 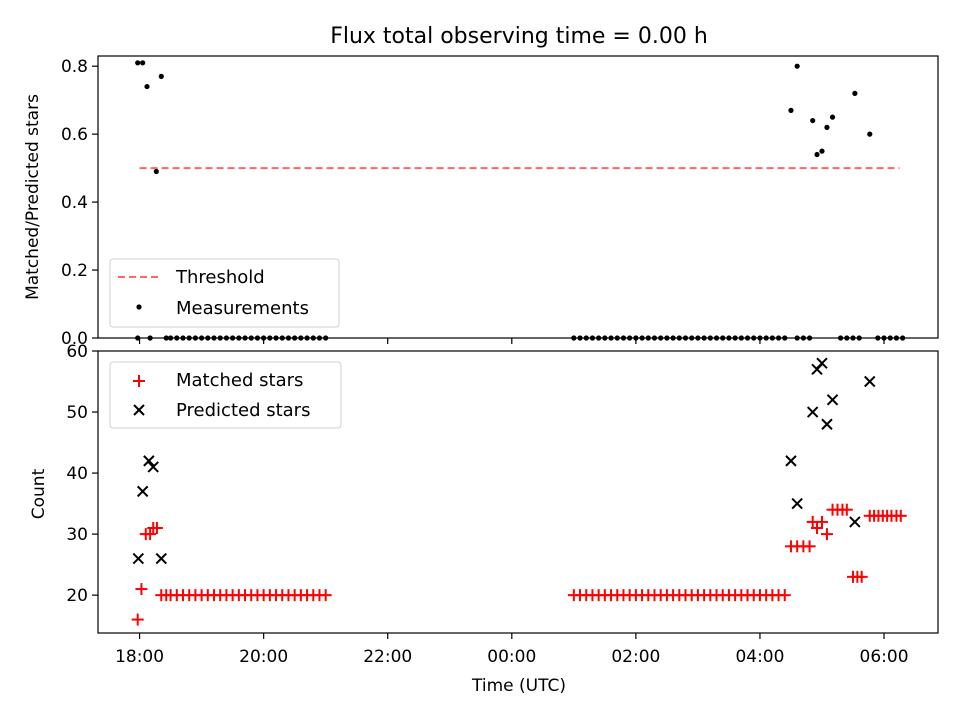 I want to click on y-tick-label: 60, so click(x=77, y=352).